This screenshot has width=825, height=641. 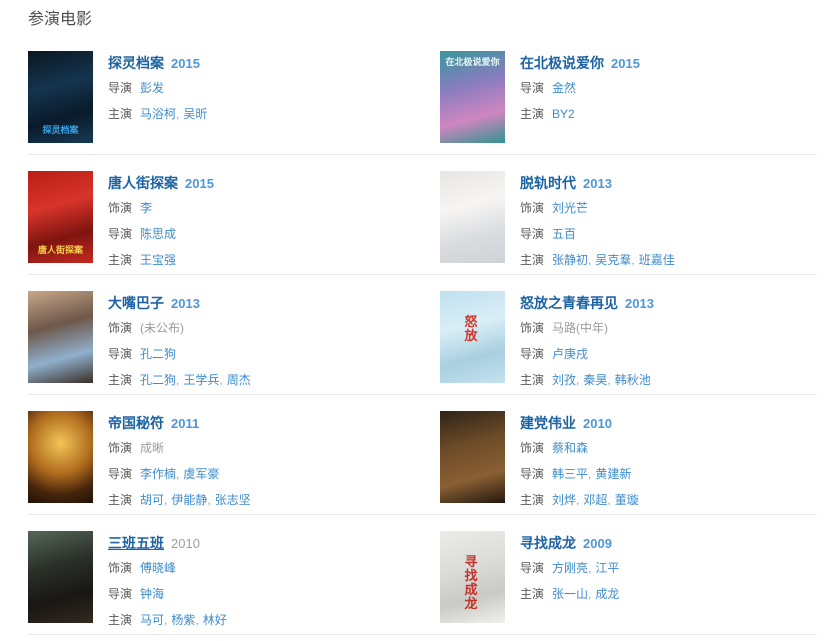 What do you see at coordinates (234, 575) in the screenshot?
I see `movie-entry: 三班五班 2010 饰演 傅晓峰 导演 钟海 主演 马可, 杨紫, 林好` at bounding box center [234, 575].